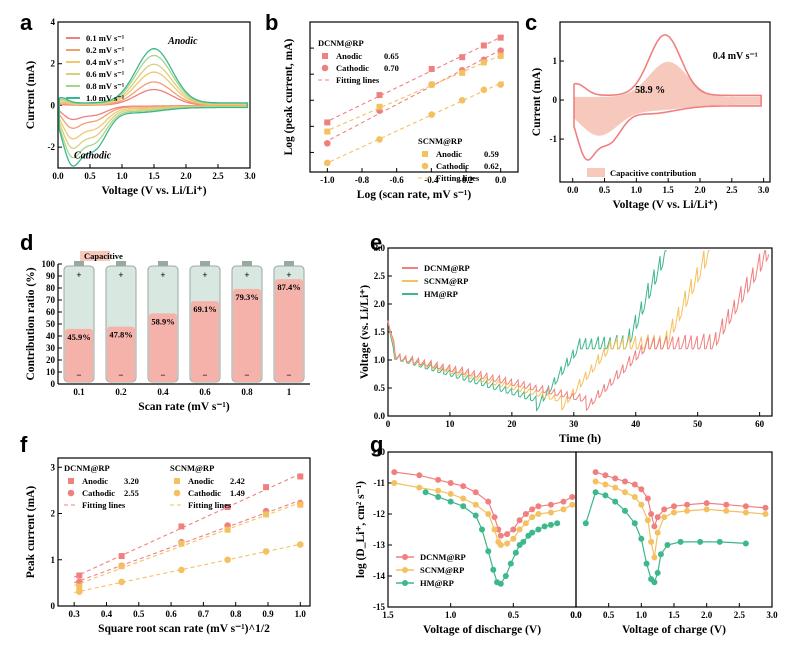  I want to click on panel-e-legend-value: 3.20, so click(131, 481).